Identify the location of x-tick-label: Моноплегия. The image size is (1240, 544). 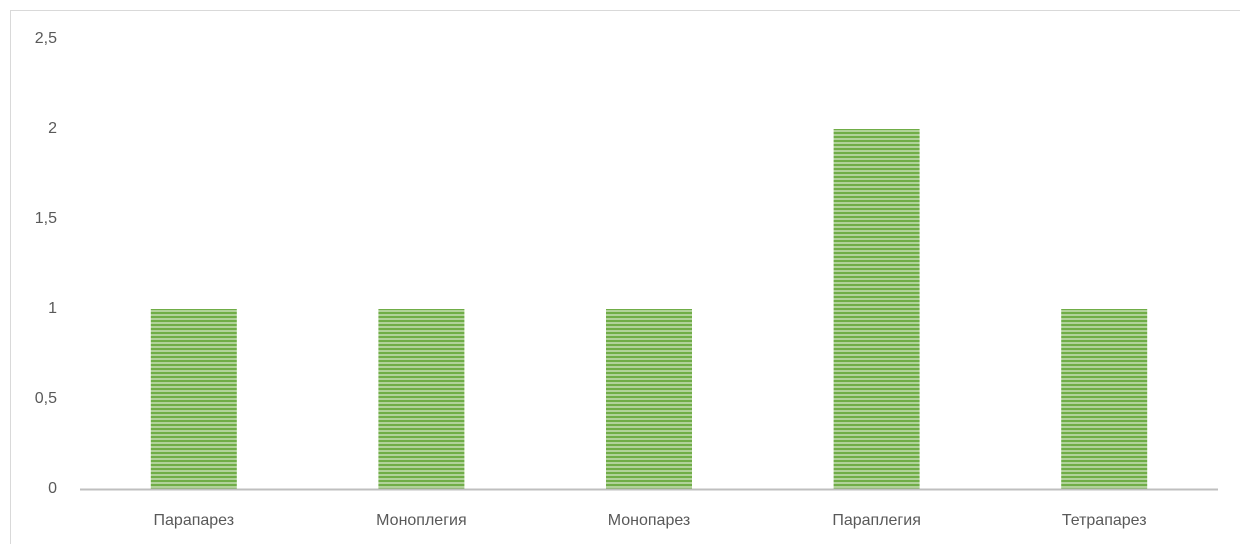
(421, 520).